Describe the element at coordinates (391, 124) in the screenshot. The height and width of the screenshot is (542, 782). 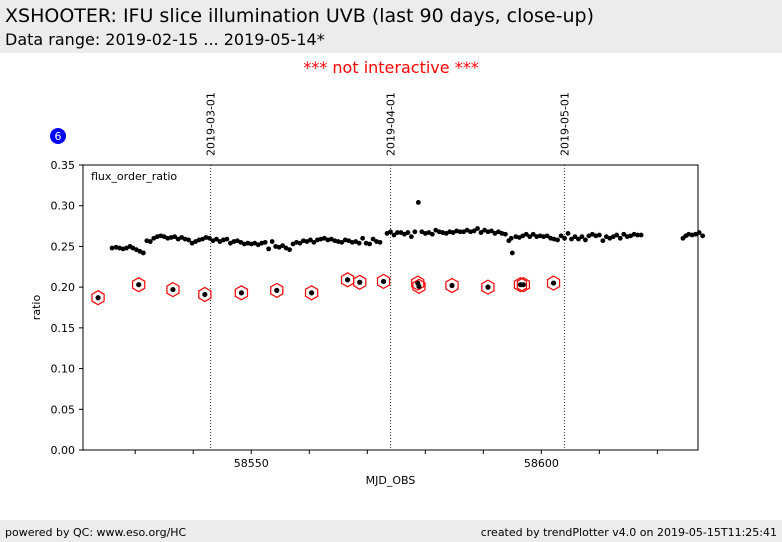
I see `date-marker-label: 2019-04-01` at that location.